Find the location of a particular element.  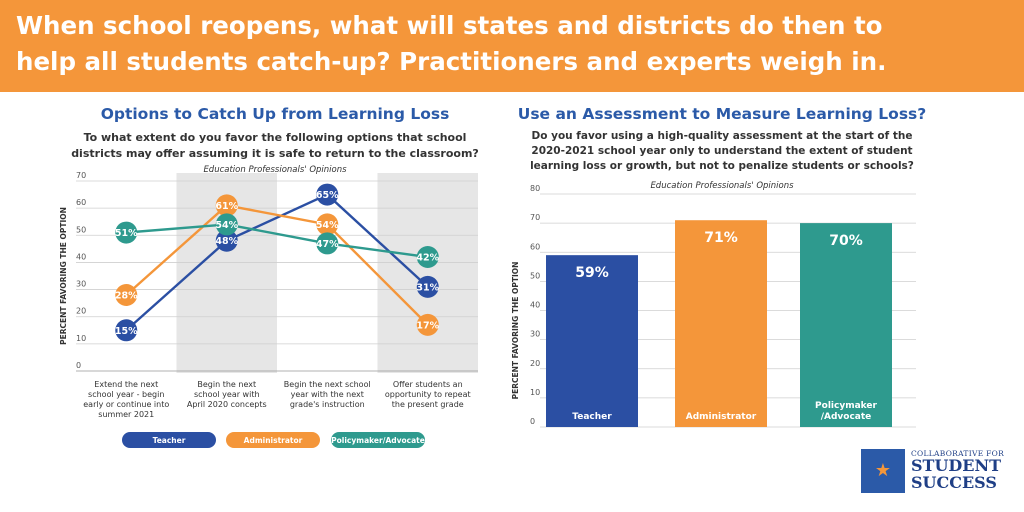

data-label: 31% is located at coordinates (427, 287).